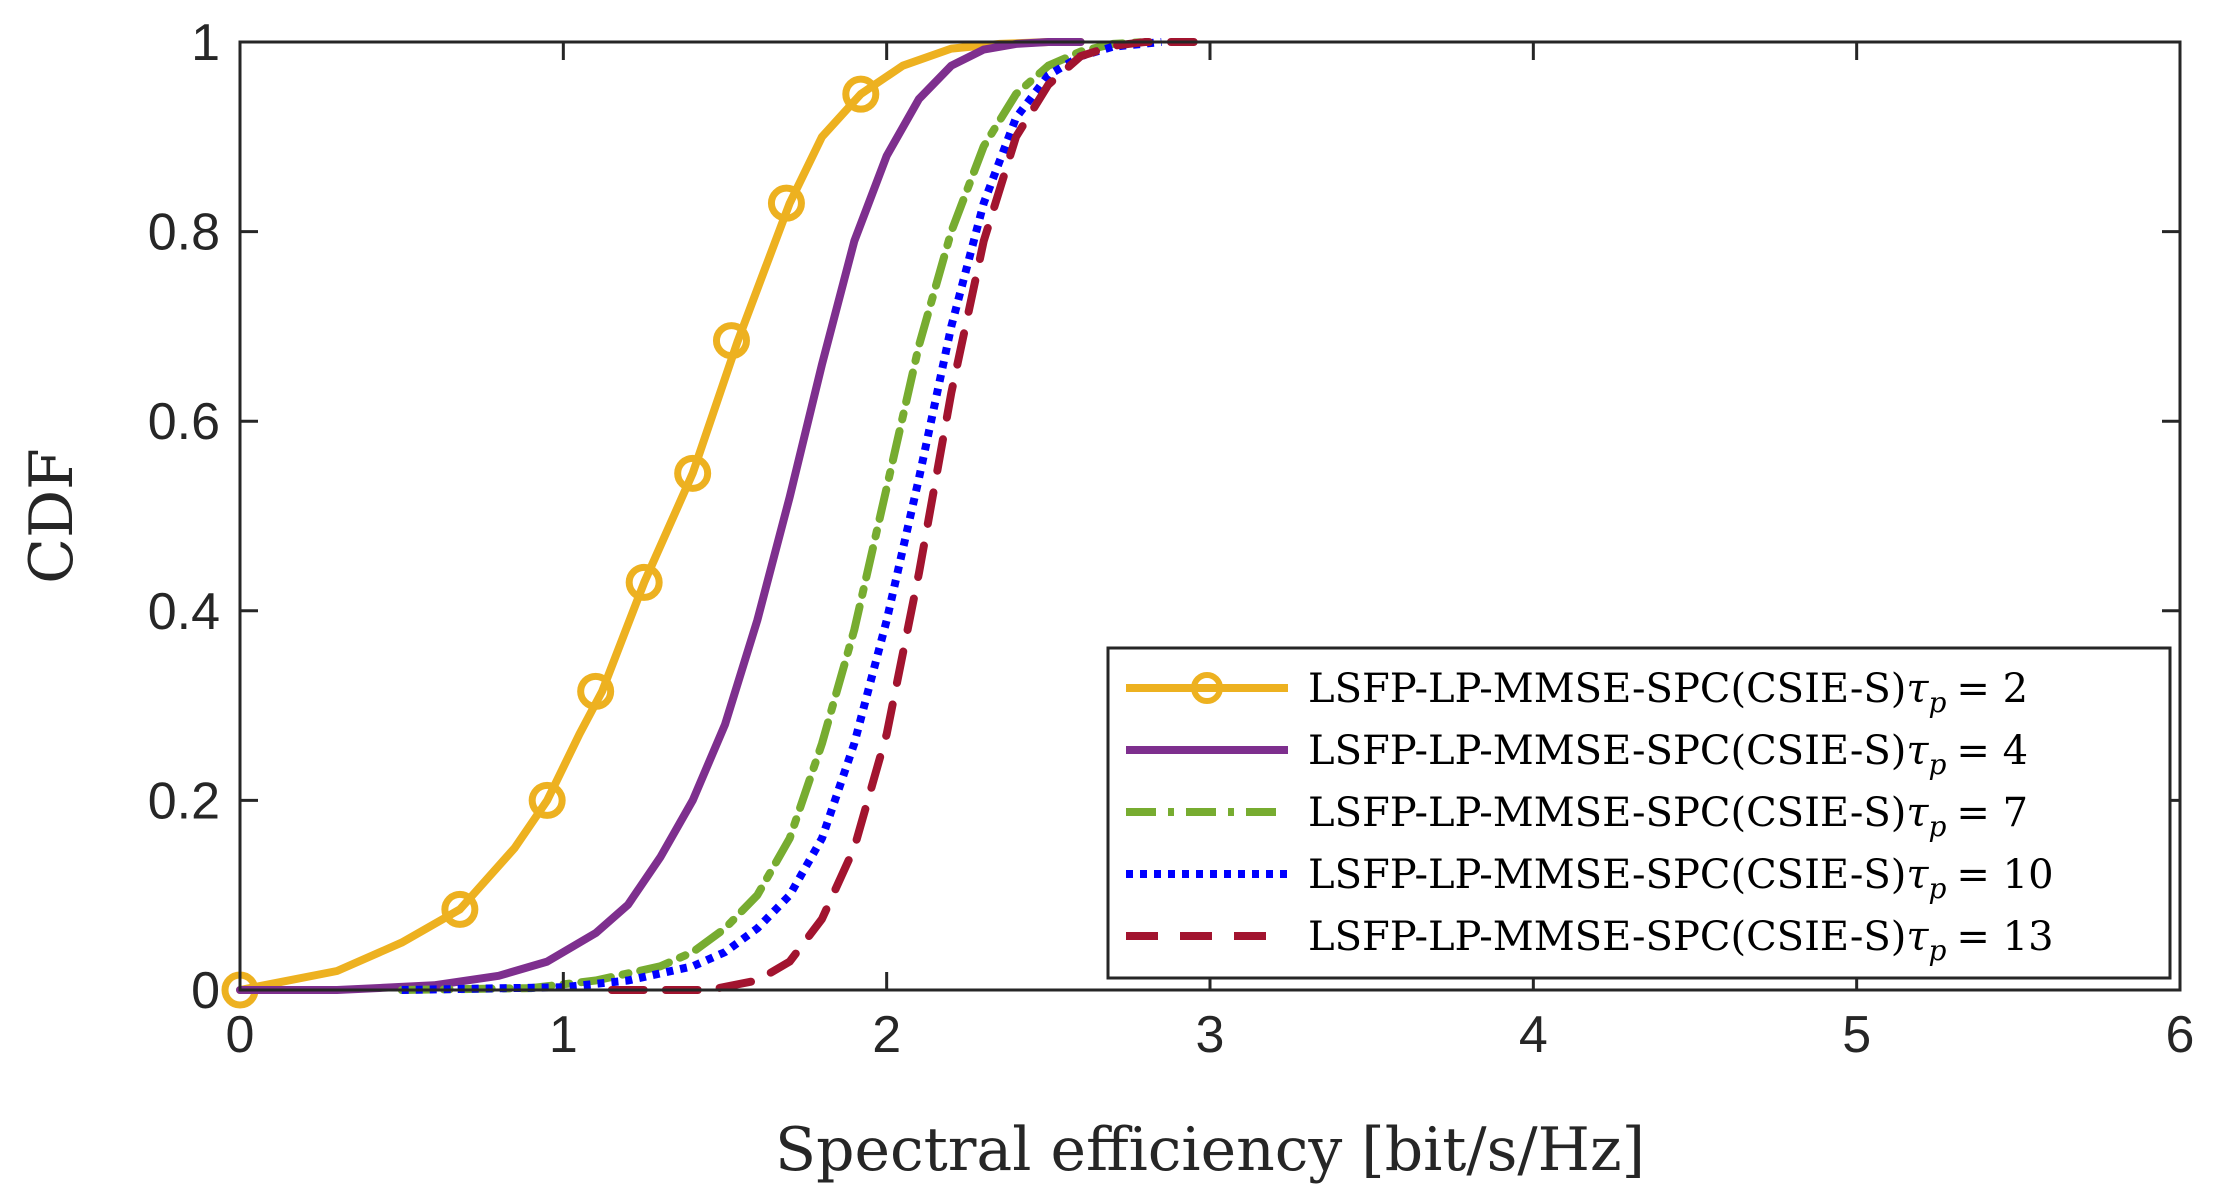 This screenshot has height=1197, width=2217. What do you see at coordinates (205, 991) in the screenshot?
I see `y-tick-label: 0` at bounding box center [205, 991].